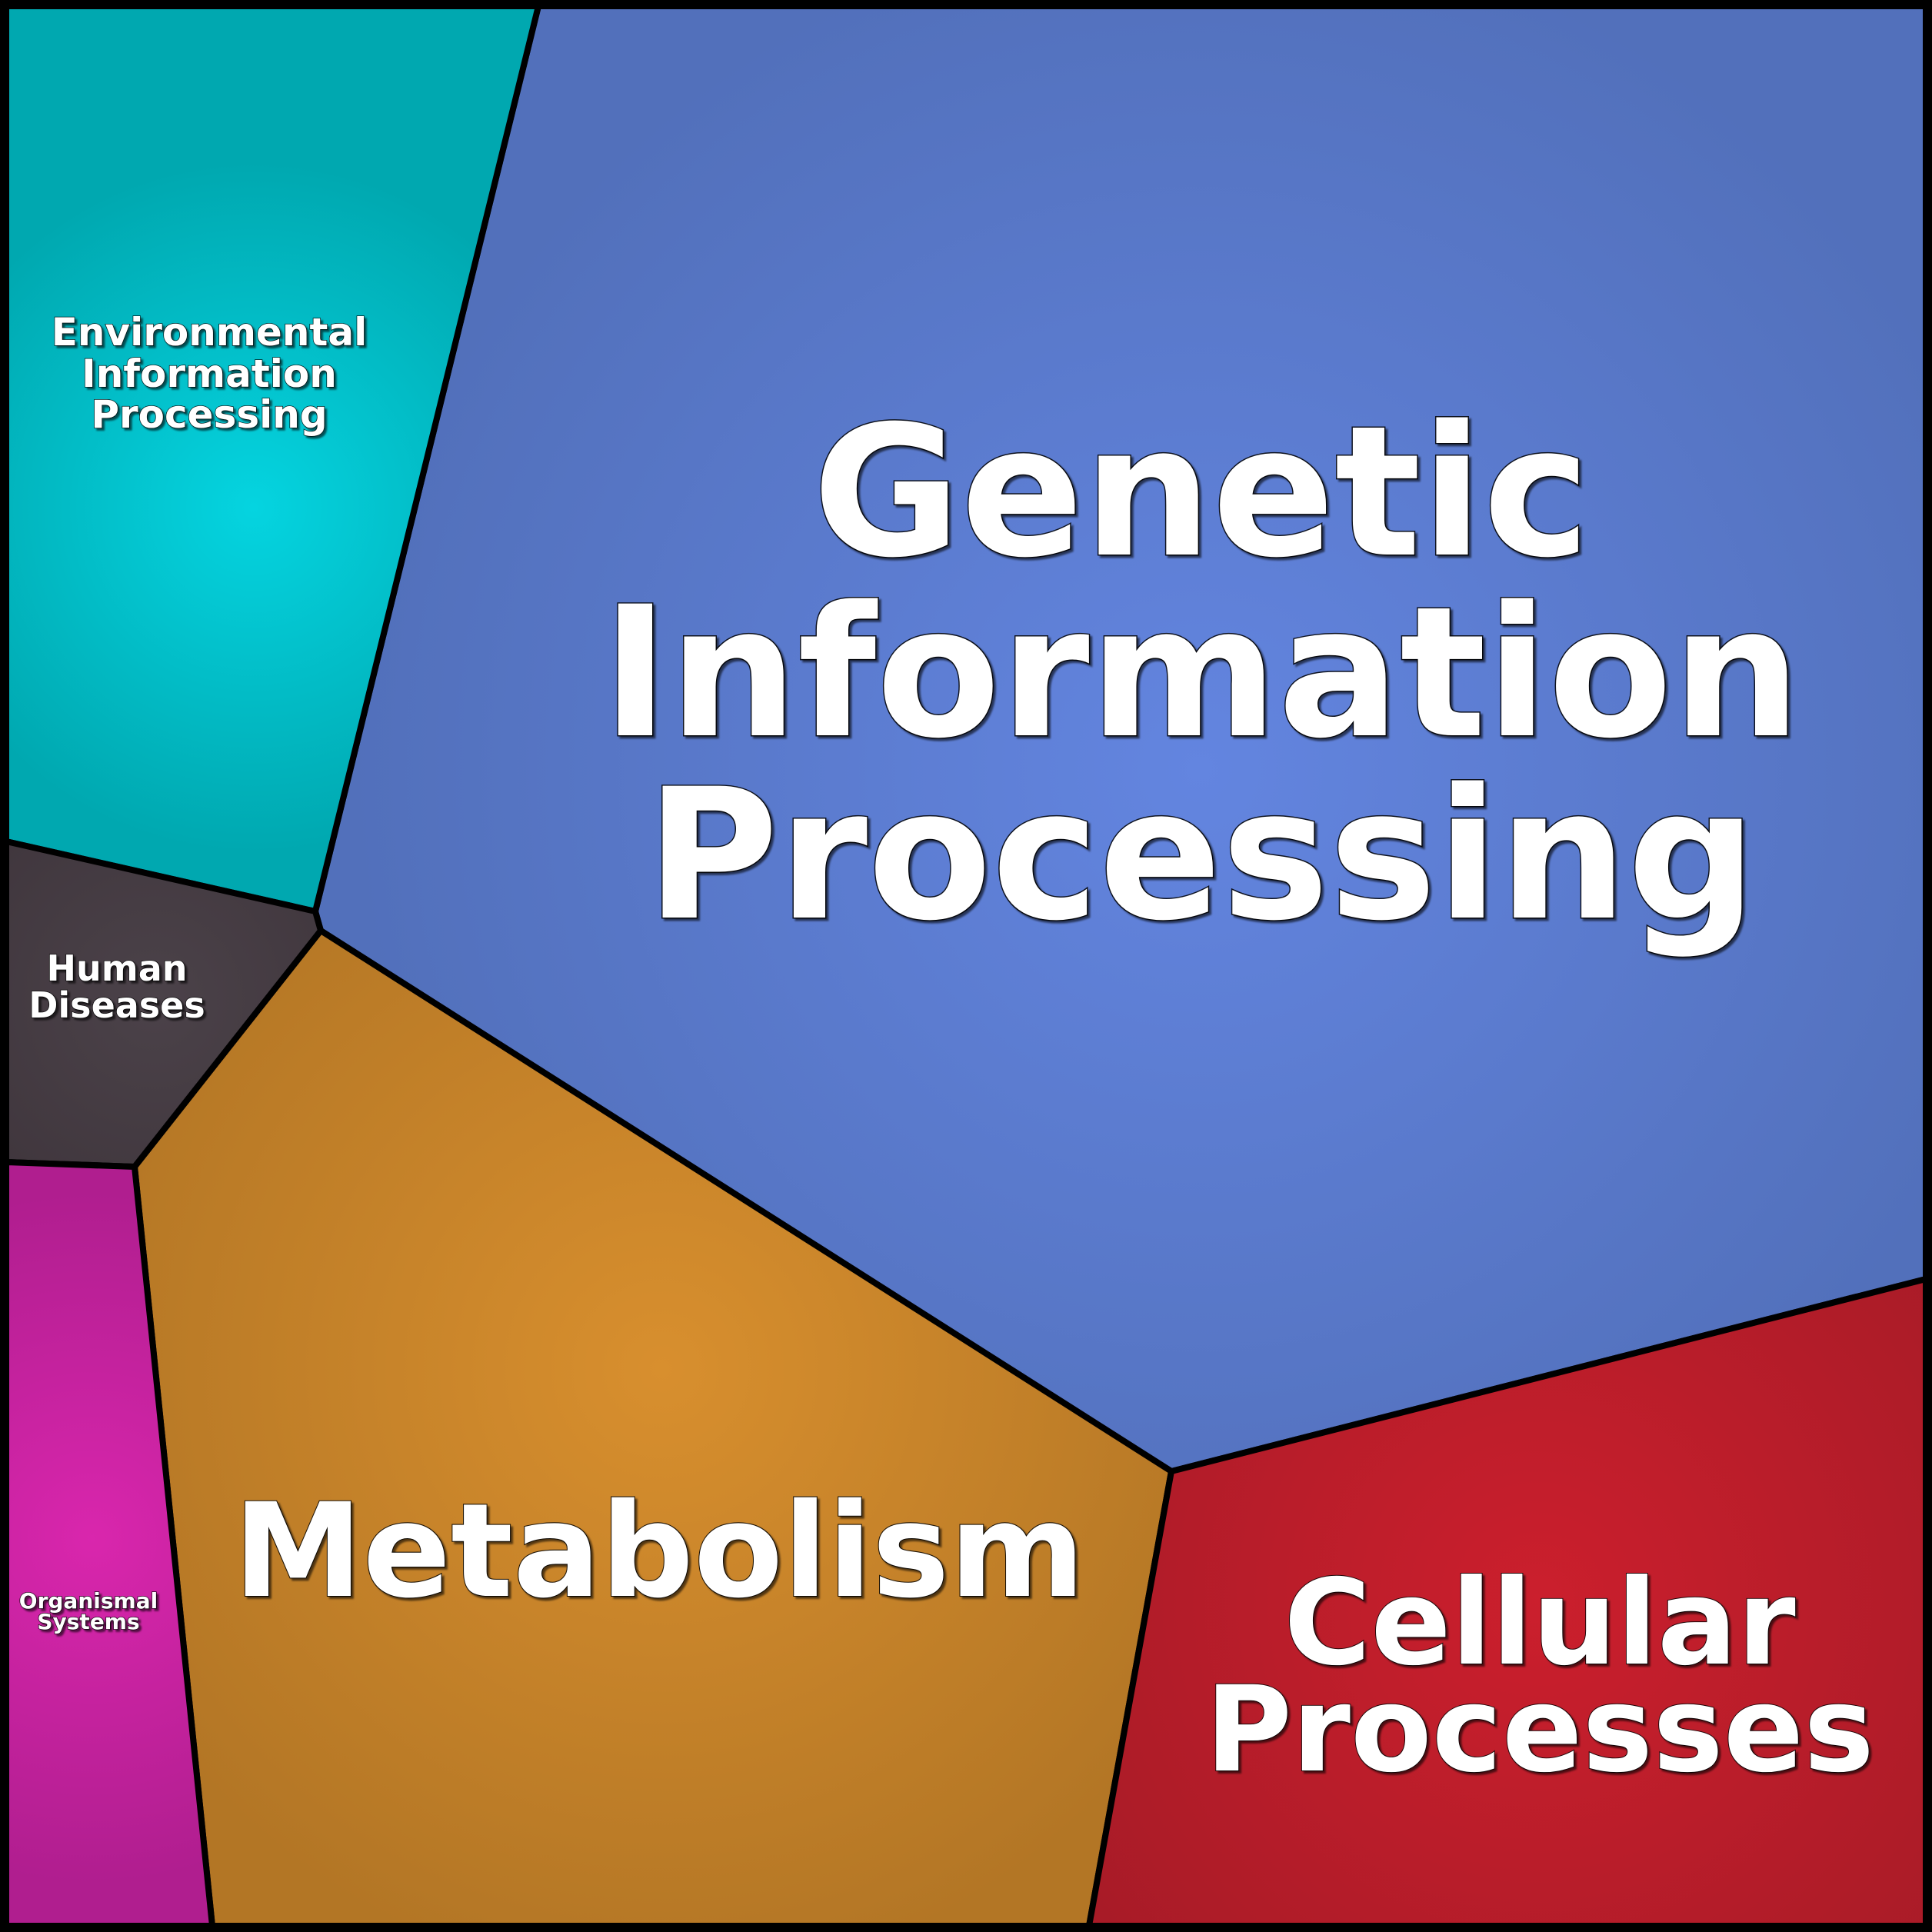 This screenshot has height=1932, width=1932. I want to click on cell-label-cellular: Cellular, so click(1539, 1623).